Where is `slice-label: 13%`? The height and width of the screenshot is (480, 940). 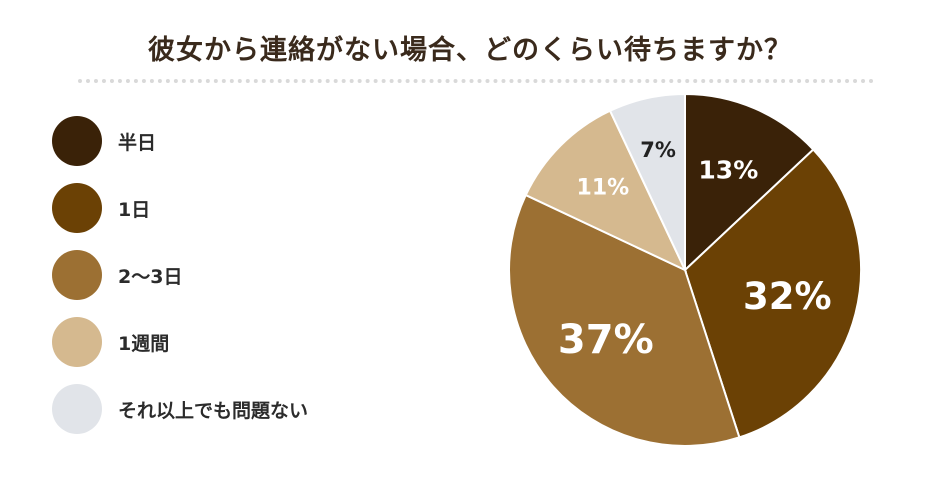
slice-label: 13% is located at coordinates (728, 169).